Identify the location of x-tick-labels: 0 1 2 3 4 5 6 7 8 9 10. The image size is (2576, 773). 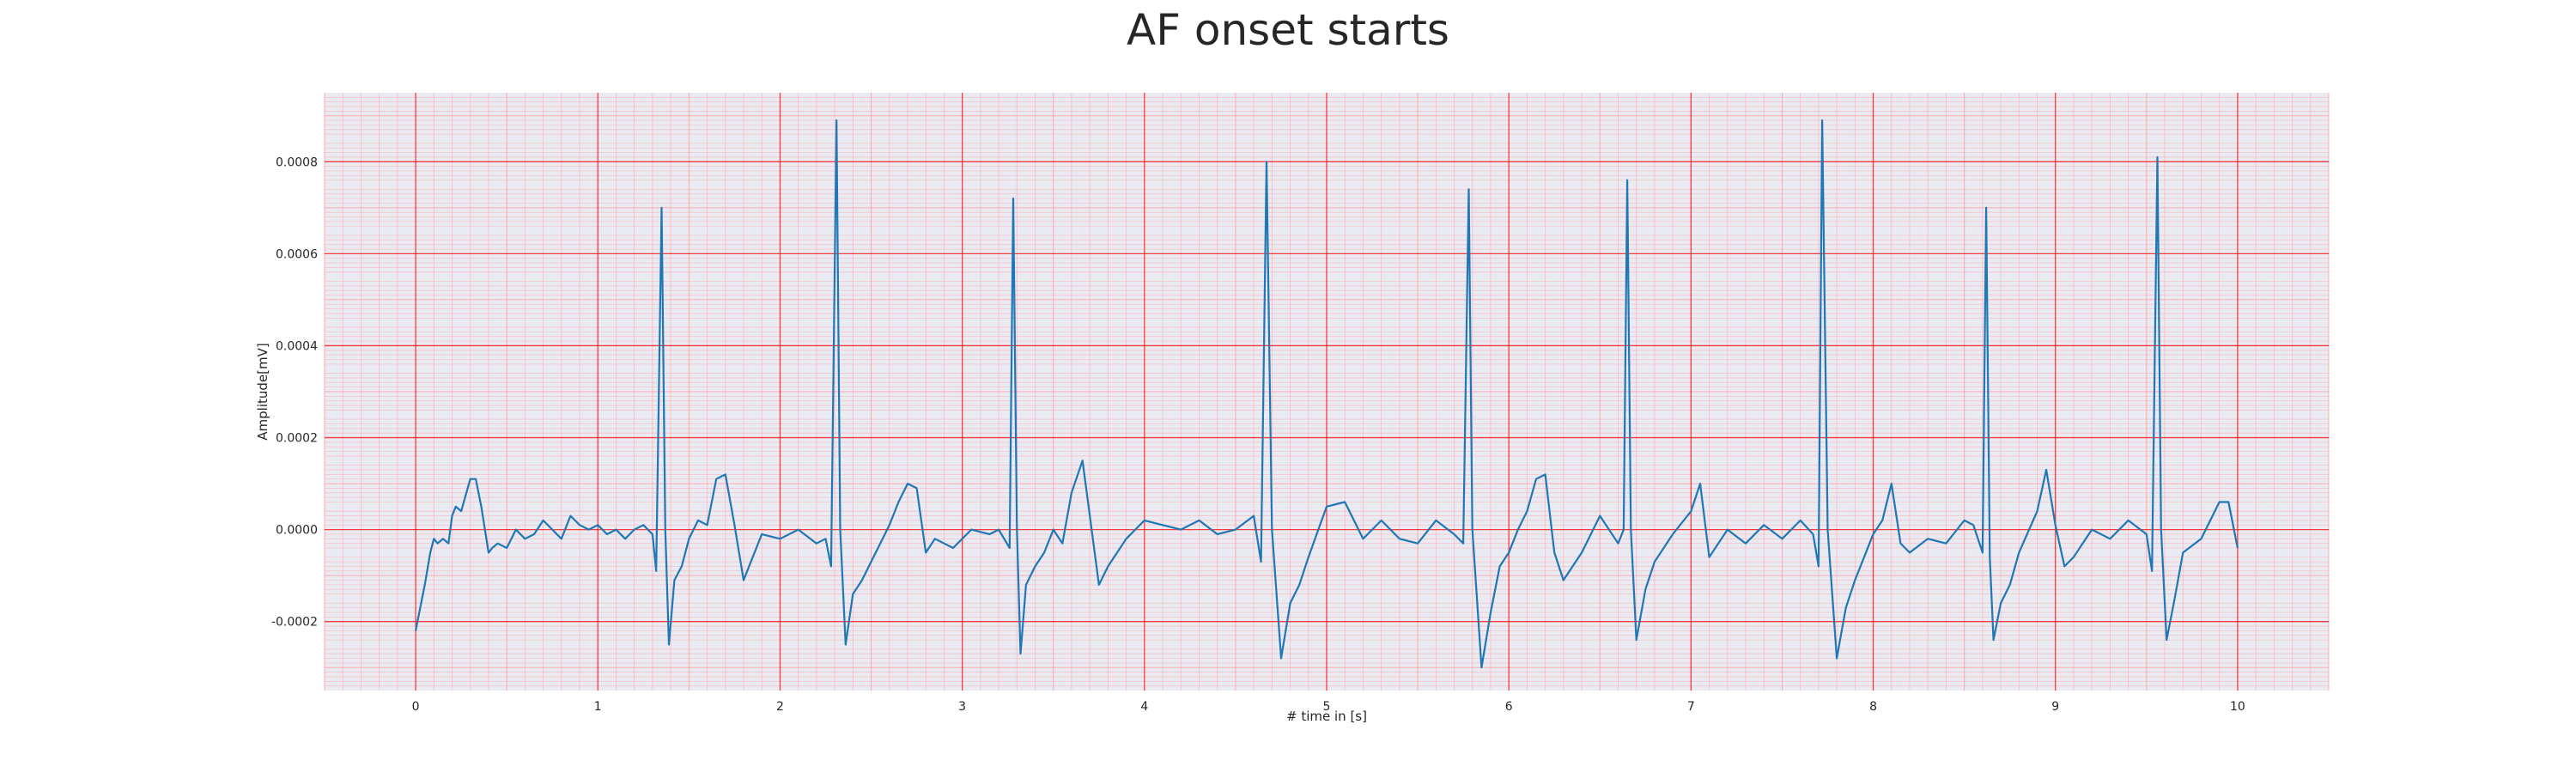
(1328, 707).